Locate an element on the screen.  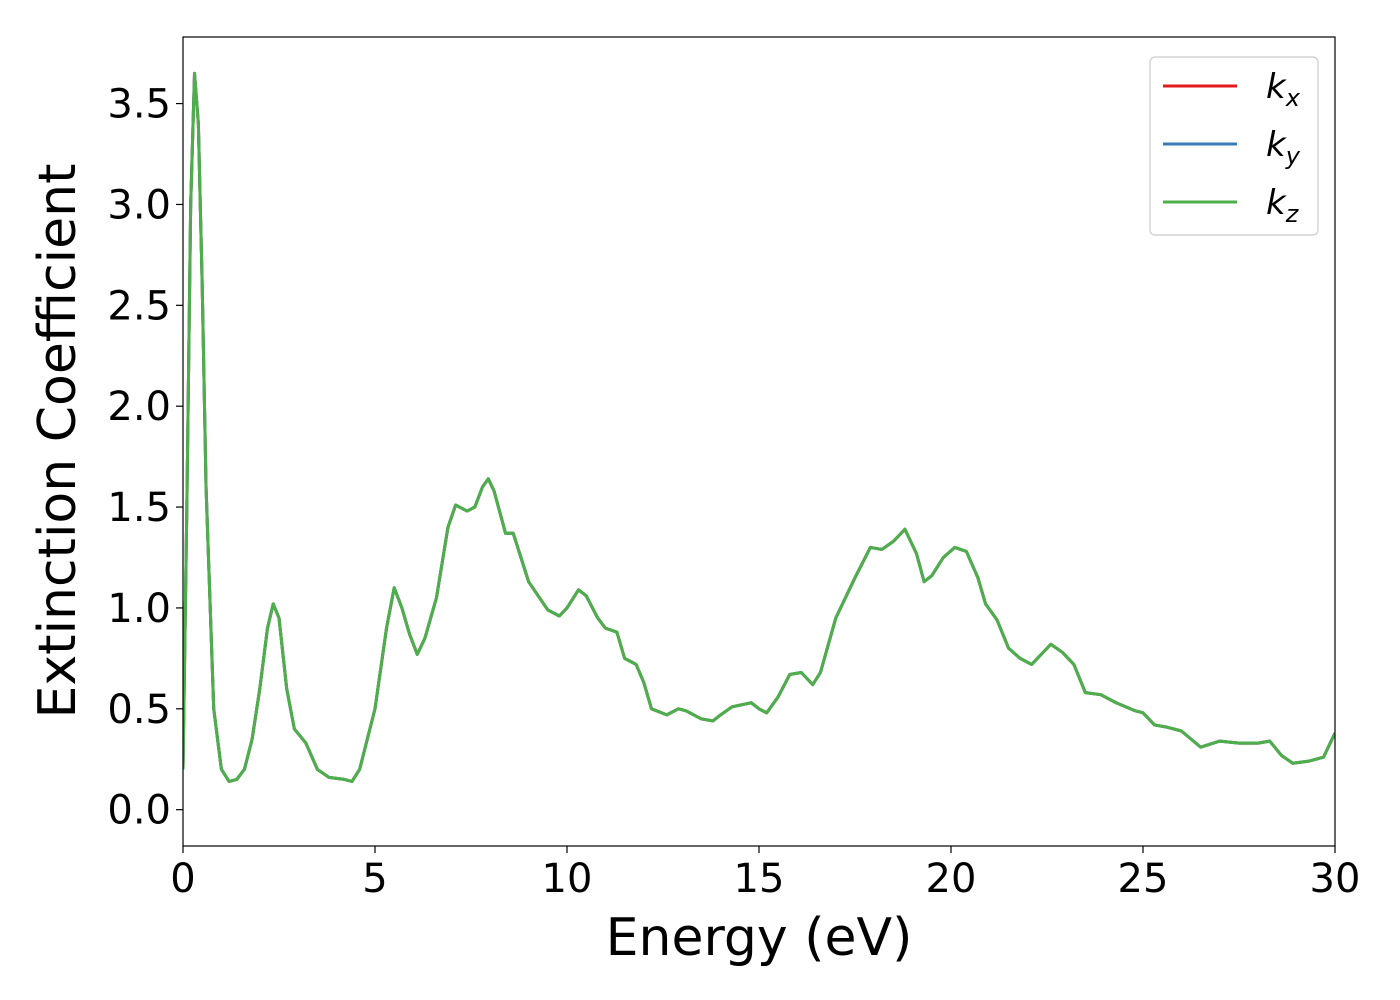
y-tick-label: 1.0 is located at coordinates (139, 609).